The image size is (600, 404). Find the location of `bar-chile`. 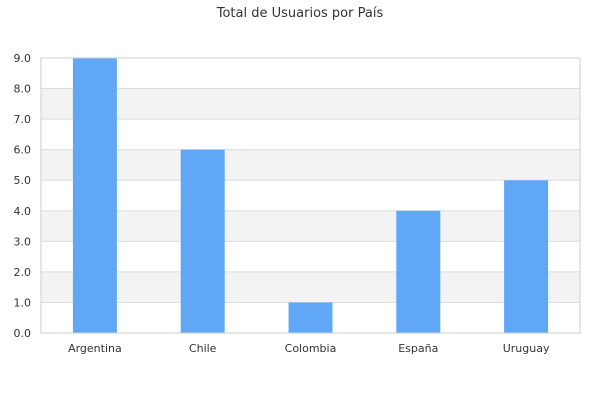

bar-chile is located at coordinates (202, 241).